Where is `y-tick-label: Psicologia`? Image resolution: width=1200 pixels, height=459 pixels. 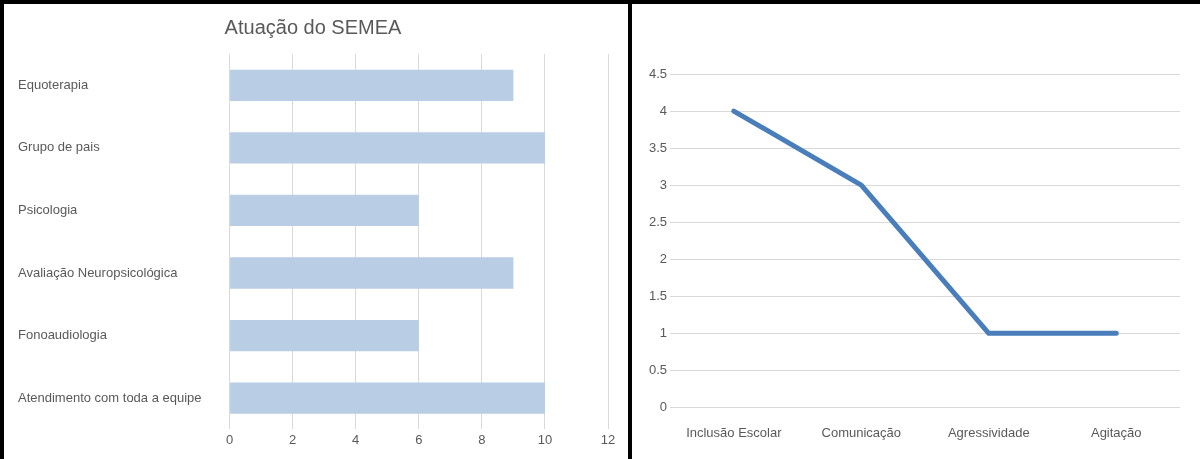
y-tick-label: Psicologia is located at coordinates (48, 209).